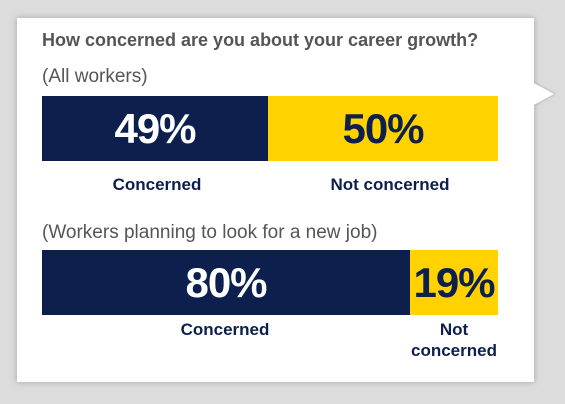  I want to click on all-workers-not-concerned-segment: 50%, so click(383, 128).